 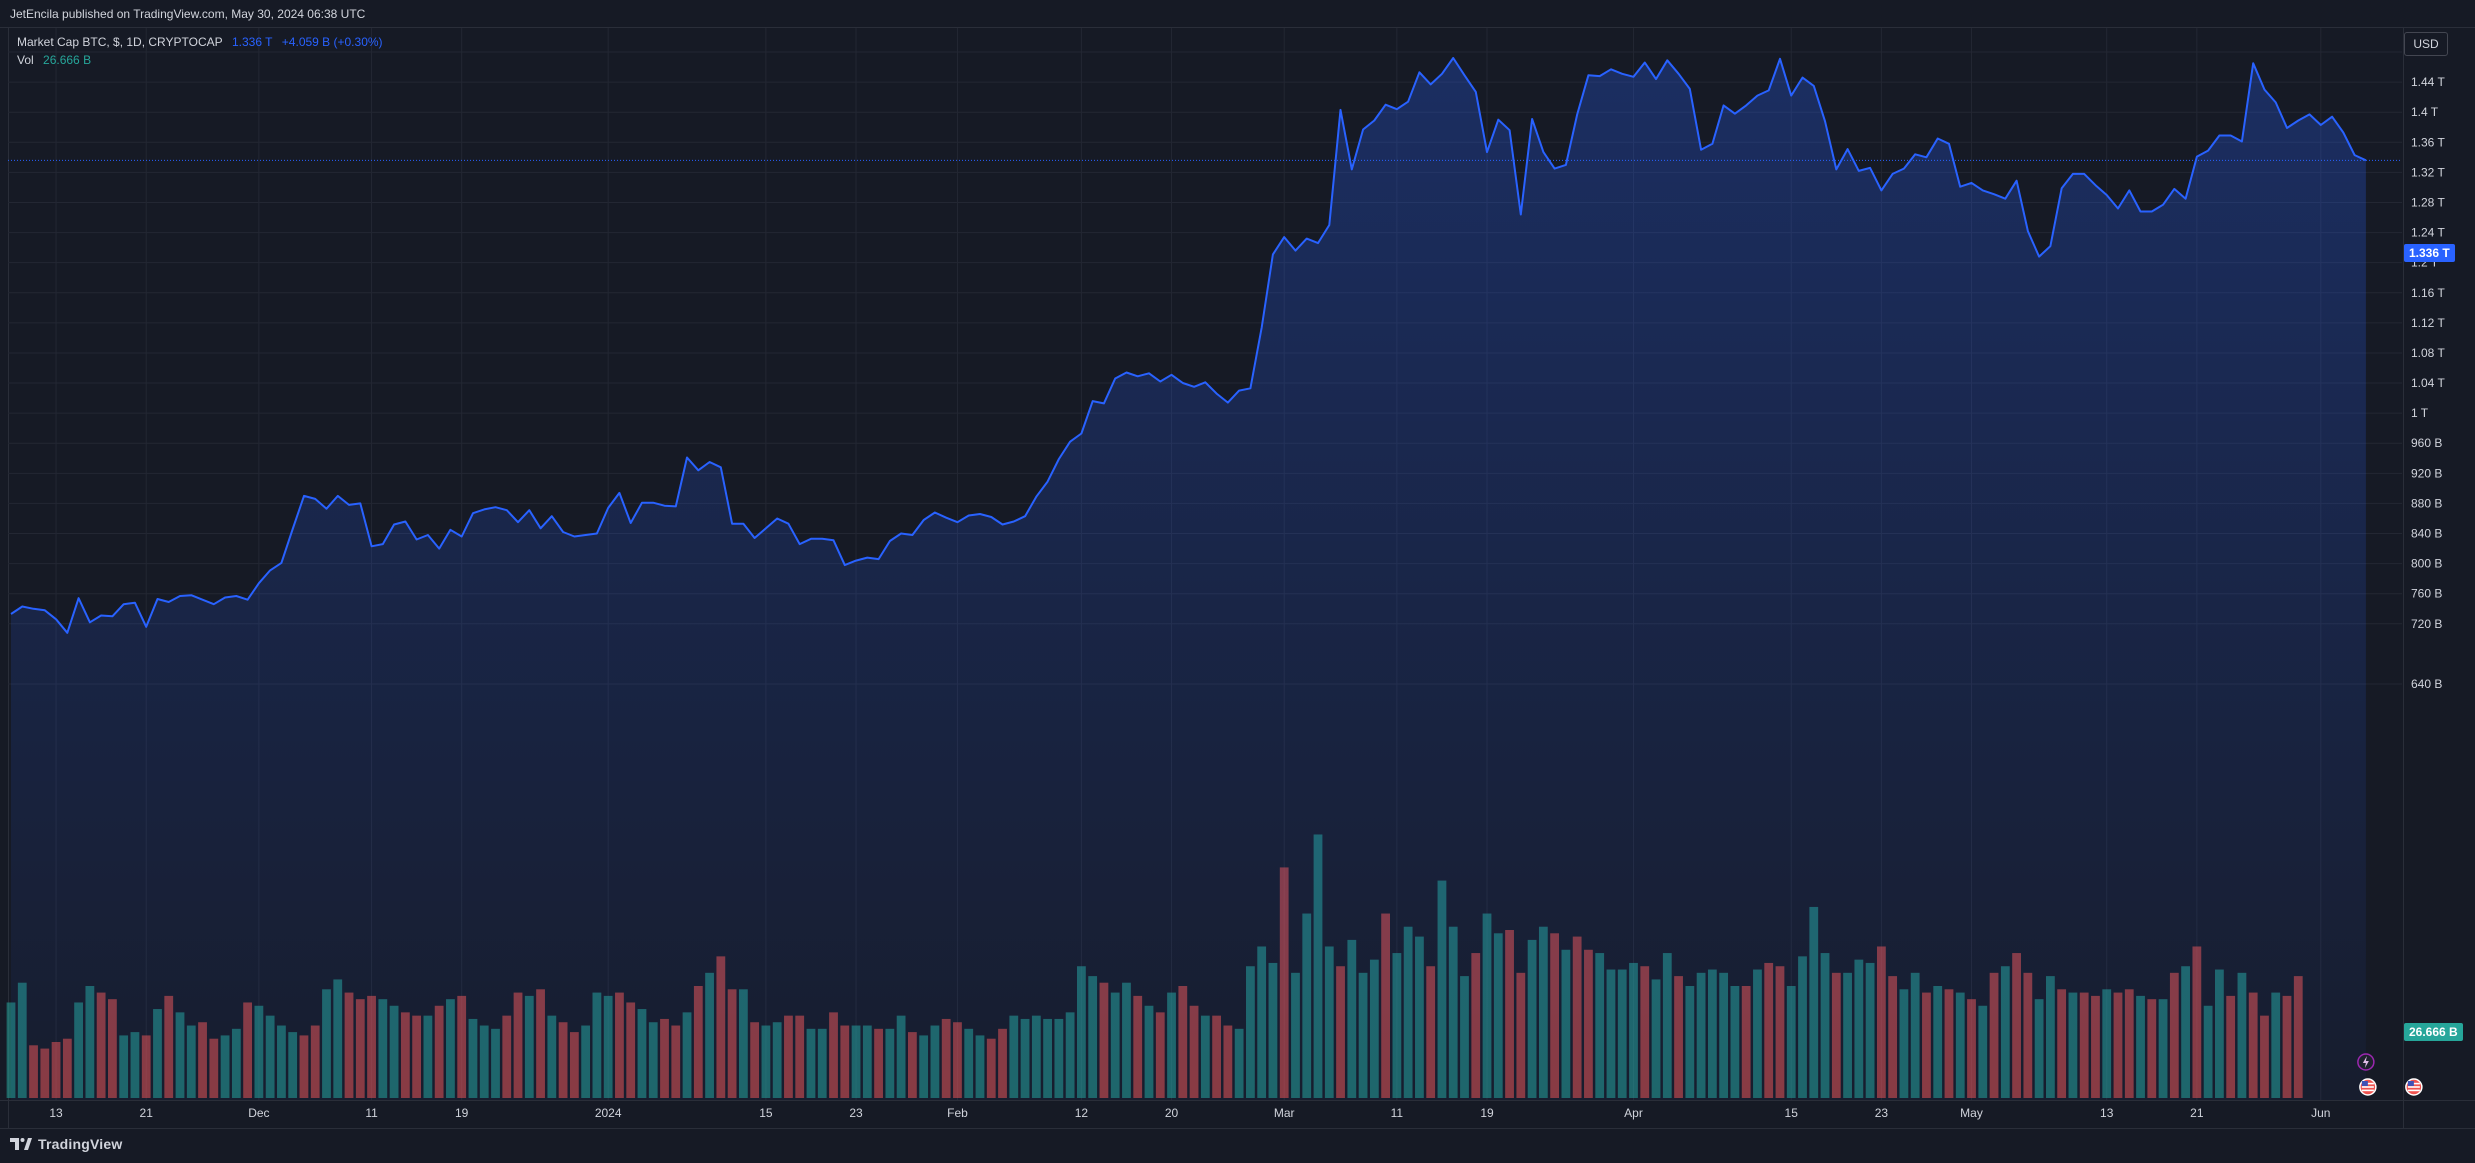 What do you see at coordinates (1237, 1146) in the screenshot?
I see `footer: TradingView` at bounding box center [1237, 1146].